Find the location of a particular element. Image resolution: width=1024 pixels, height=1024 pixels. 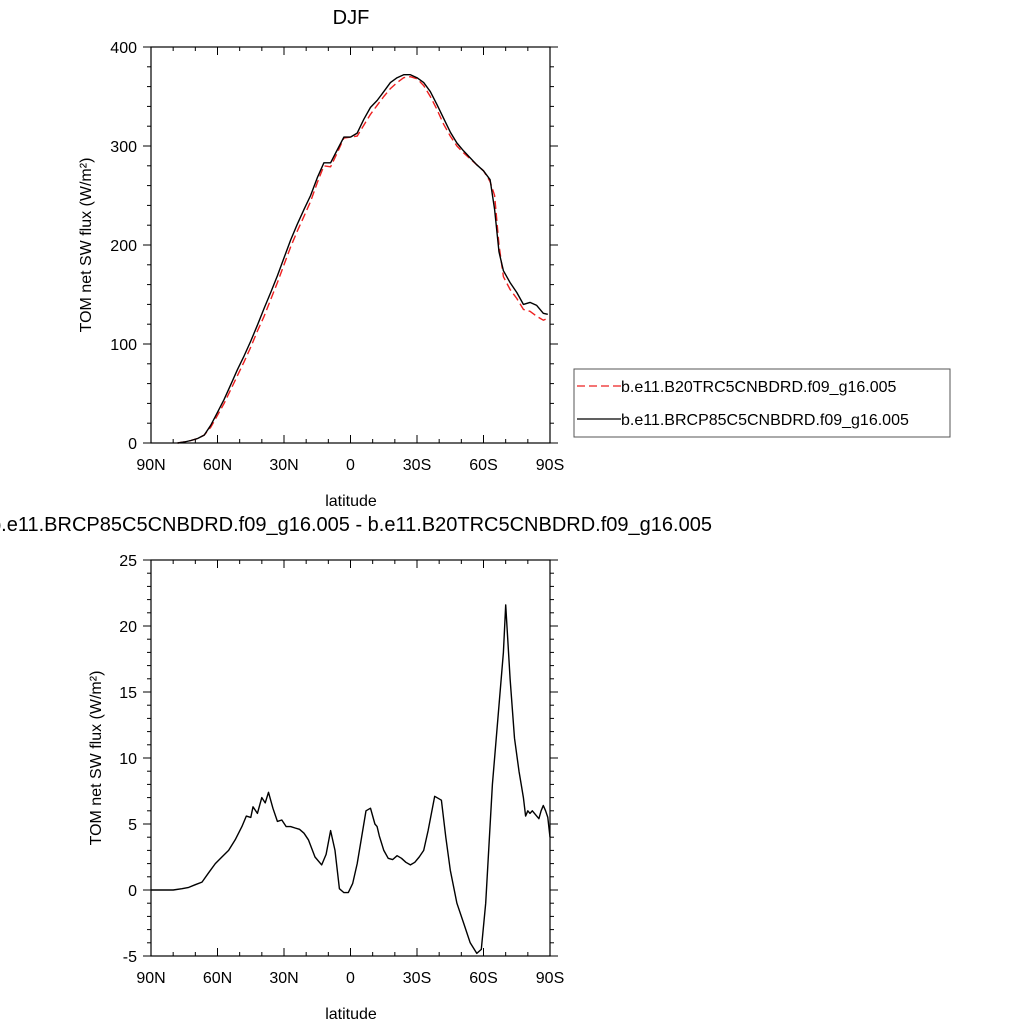

bottom-y-tick-label: -5 is located at coordinates (130, 957).